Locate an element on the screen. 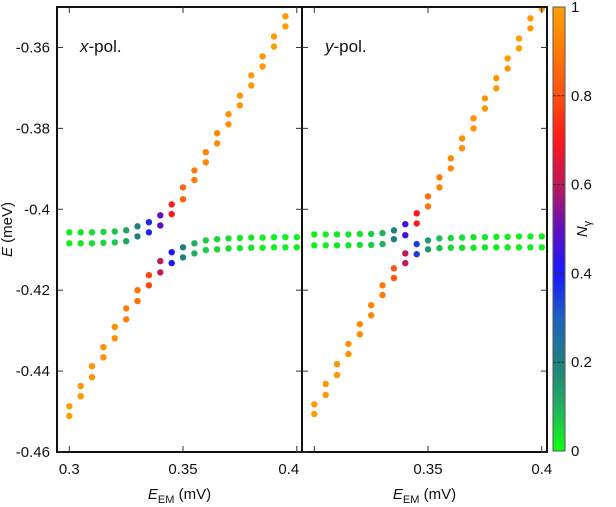 Image resolution: width=616 pixels, height=507 pixels. colorbar-tick-label: 0 is located at coordinates (575, 451).